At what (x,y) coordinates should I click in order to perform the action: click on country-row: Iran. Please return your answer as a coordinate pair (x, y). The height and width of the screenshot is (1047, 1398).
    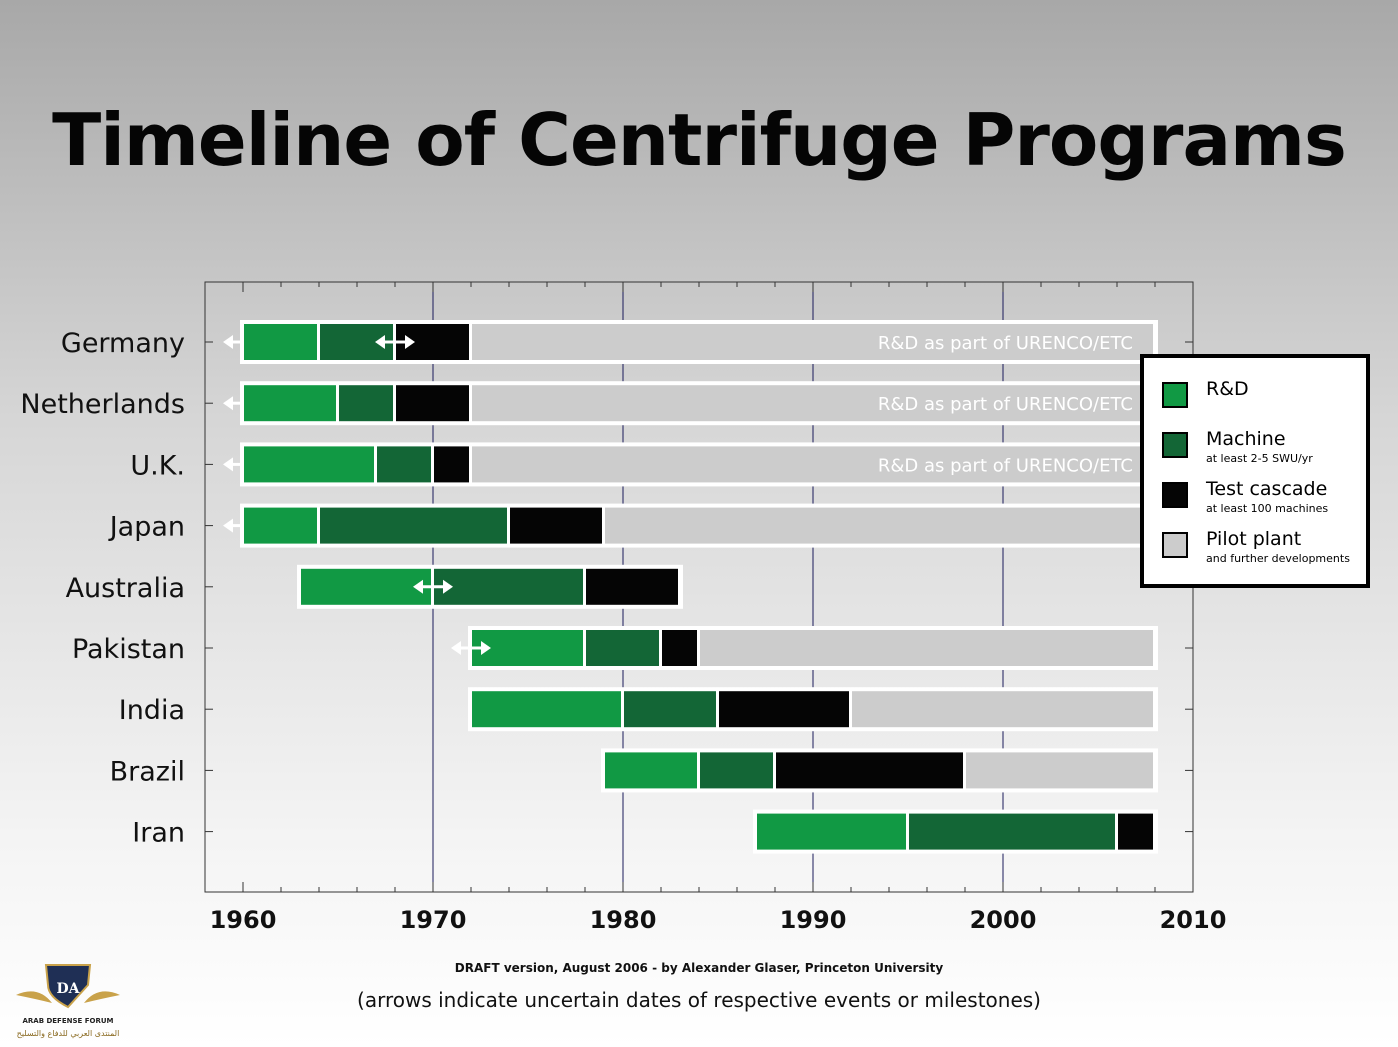
    Looking at the image, I should click on (662, 831).